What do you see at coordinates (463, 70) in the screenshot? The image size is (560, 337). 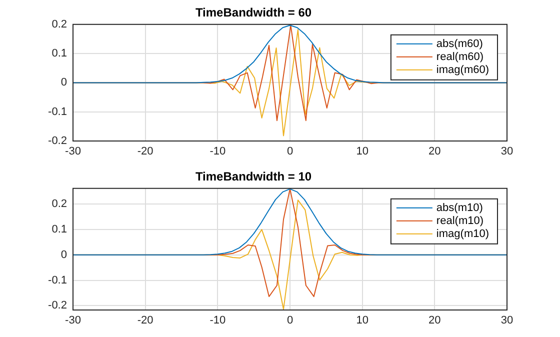 I see `legend-label: imag(m60)` at bounding box center [463, 70].